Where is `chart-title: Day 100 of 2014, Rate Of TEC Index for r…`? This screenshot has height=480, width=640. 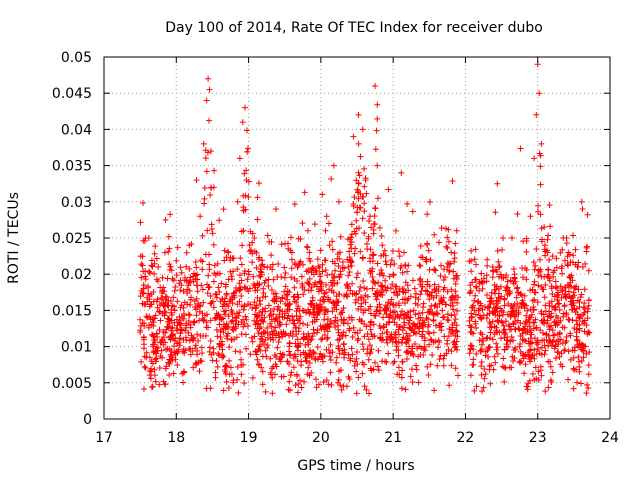
chart-title: Day 100 of 2014, Rate Of TEC Index for r… is located at coordinates (354, 28).